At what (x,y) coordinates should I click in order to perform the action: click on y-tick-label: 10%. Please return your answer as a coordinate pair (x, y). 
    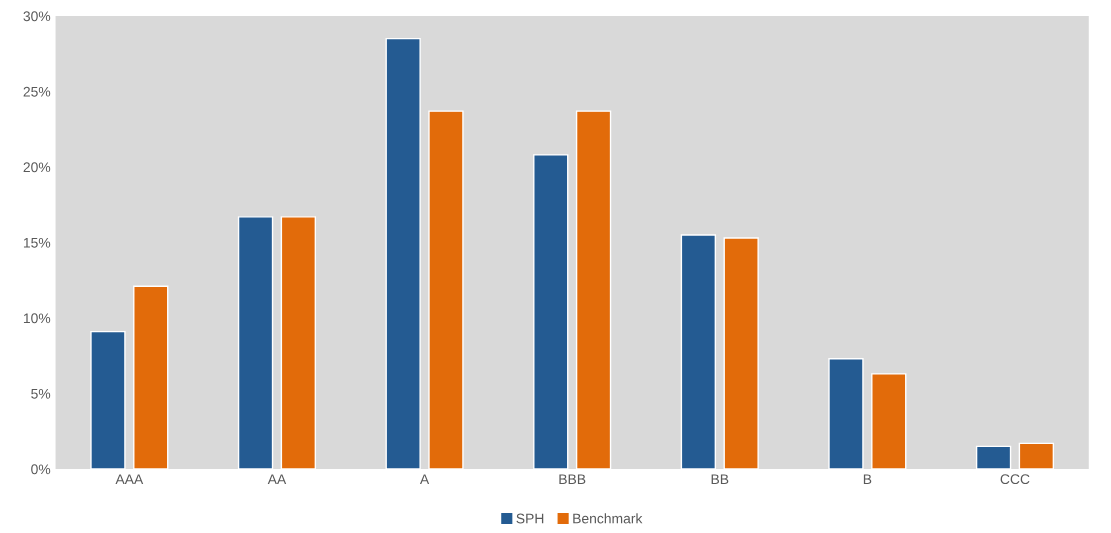
    Looking at the image, I should click on (37, 318).